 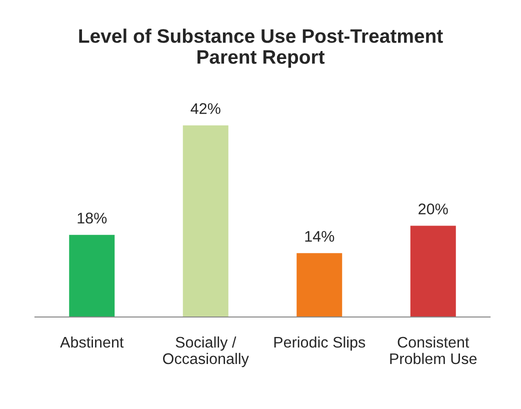 I want to click on data-label: 42%, so click(x=205, y=108).